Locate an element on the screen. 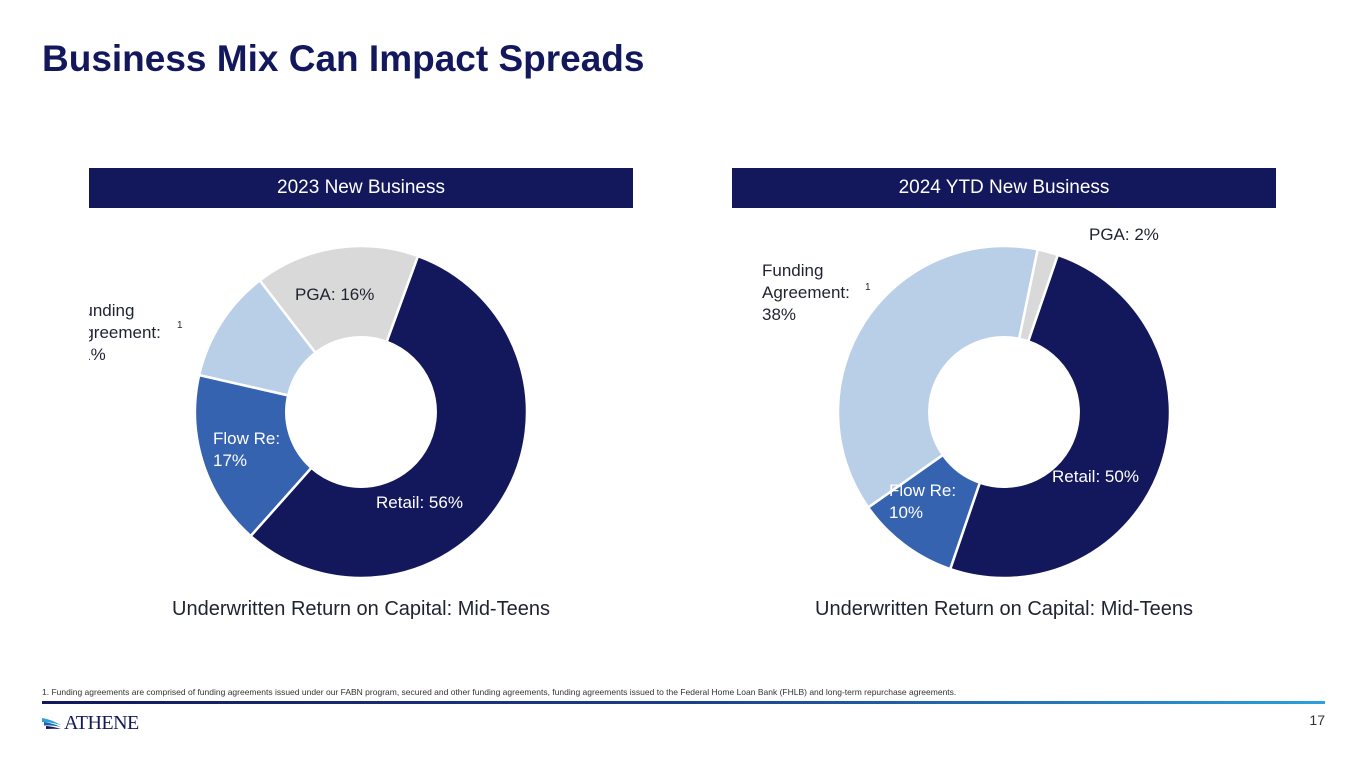  slice-label-funding-agreement-2023: Funding Agreement: 11% is located at coordinates (125, 332).